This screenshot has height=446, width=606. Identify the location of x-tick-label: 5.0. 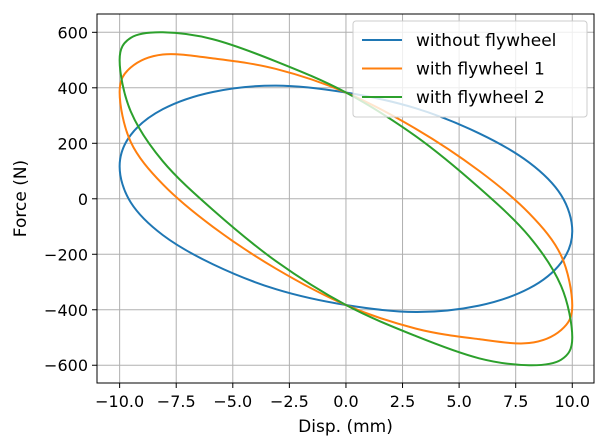
(458, 401).